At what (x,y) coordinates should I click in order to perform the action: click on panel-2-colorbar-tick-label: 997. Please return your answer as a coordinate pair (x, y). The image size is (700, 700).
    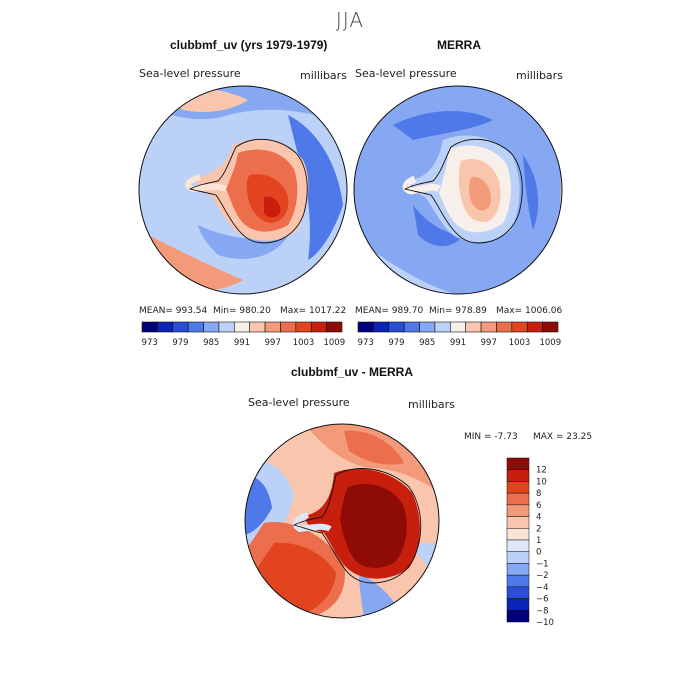
    Looking at the image, I should click on (489, 343).